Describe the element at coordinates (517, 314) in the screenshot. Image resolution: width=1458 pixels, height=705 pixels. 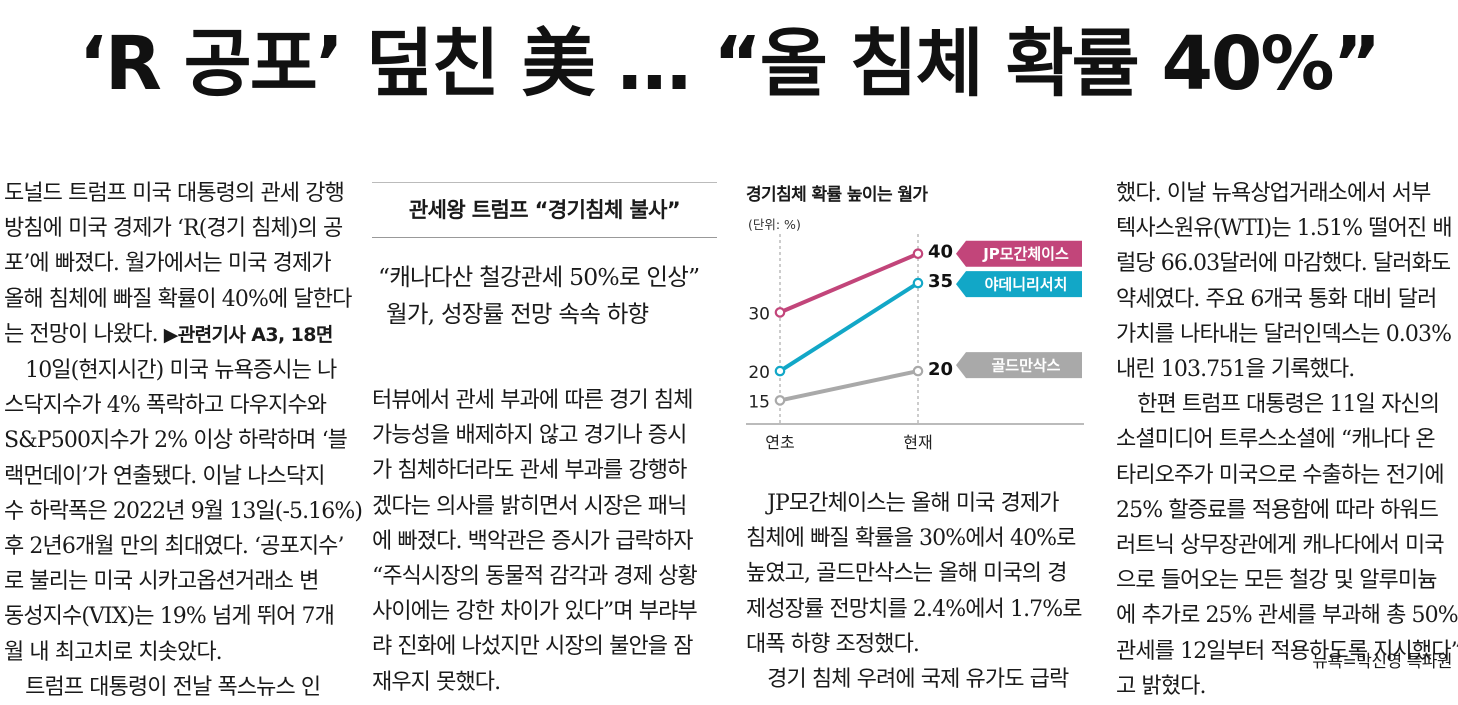
I see `deck-line: 월가, 성장률 전망 속속 하향` at that location.